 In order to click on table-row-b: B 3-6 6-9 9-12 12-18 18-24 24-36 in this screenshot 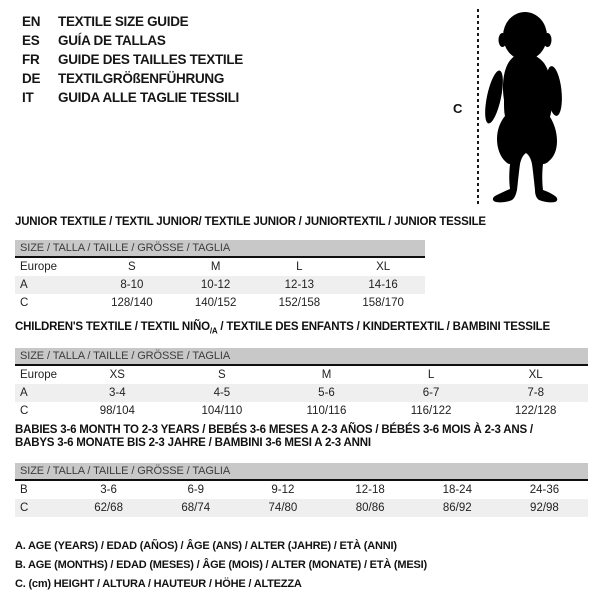, I will do `click(301, 490)`.